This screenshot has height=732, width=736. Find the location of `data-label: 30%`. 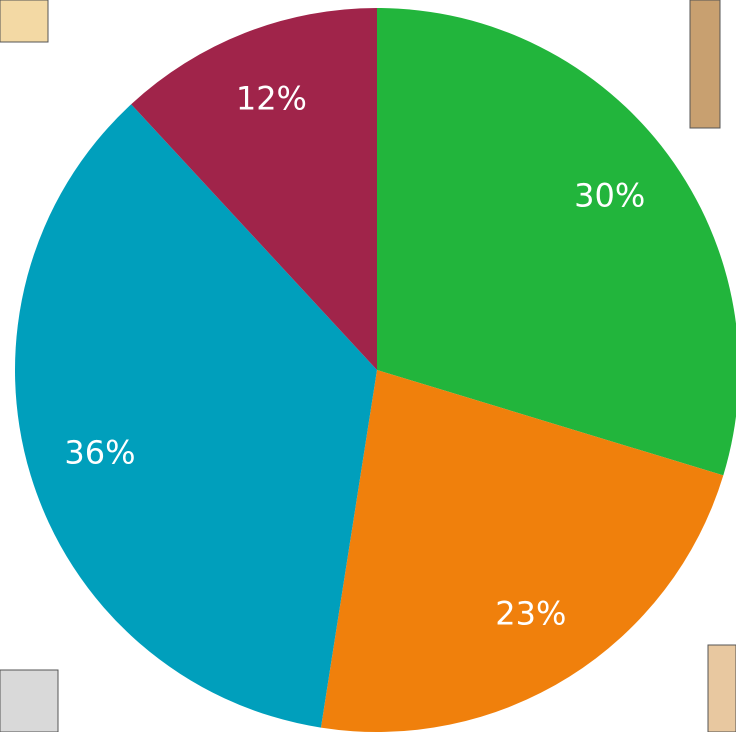

data-label: 30% is located at coordinates (609, 196).